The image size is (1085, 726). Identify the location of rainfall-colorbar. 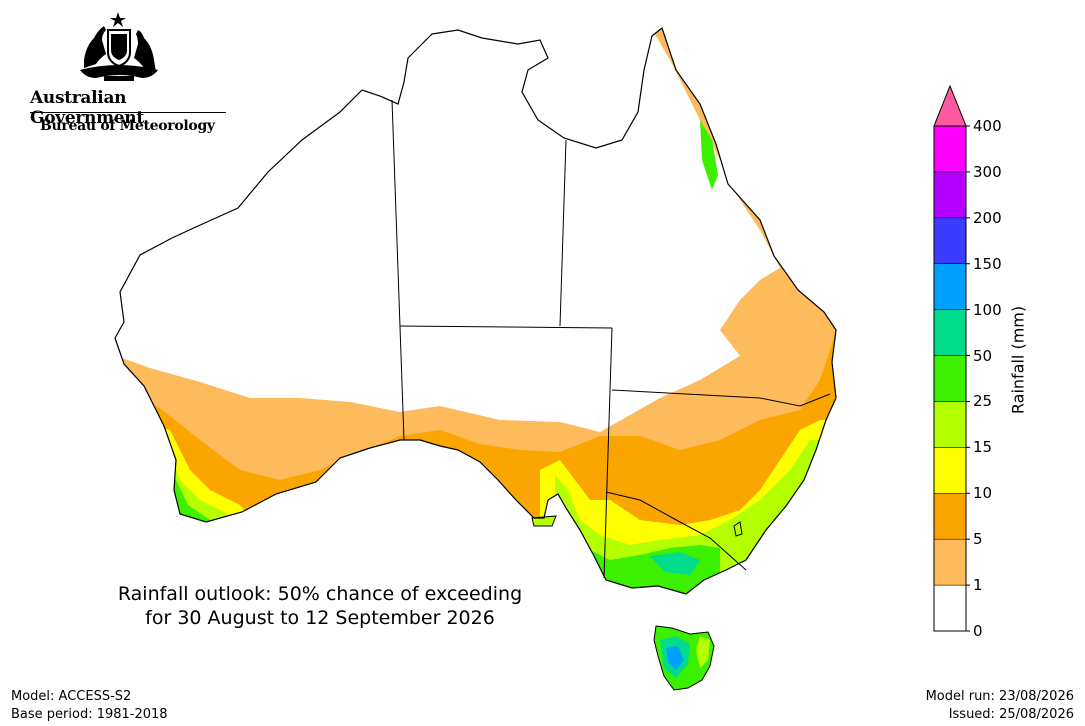
(951, 358).